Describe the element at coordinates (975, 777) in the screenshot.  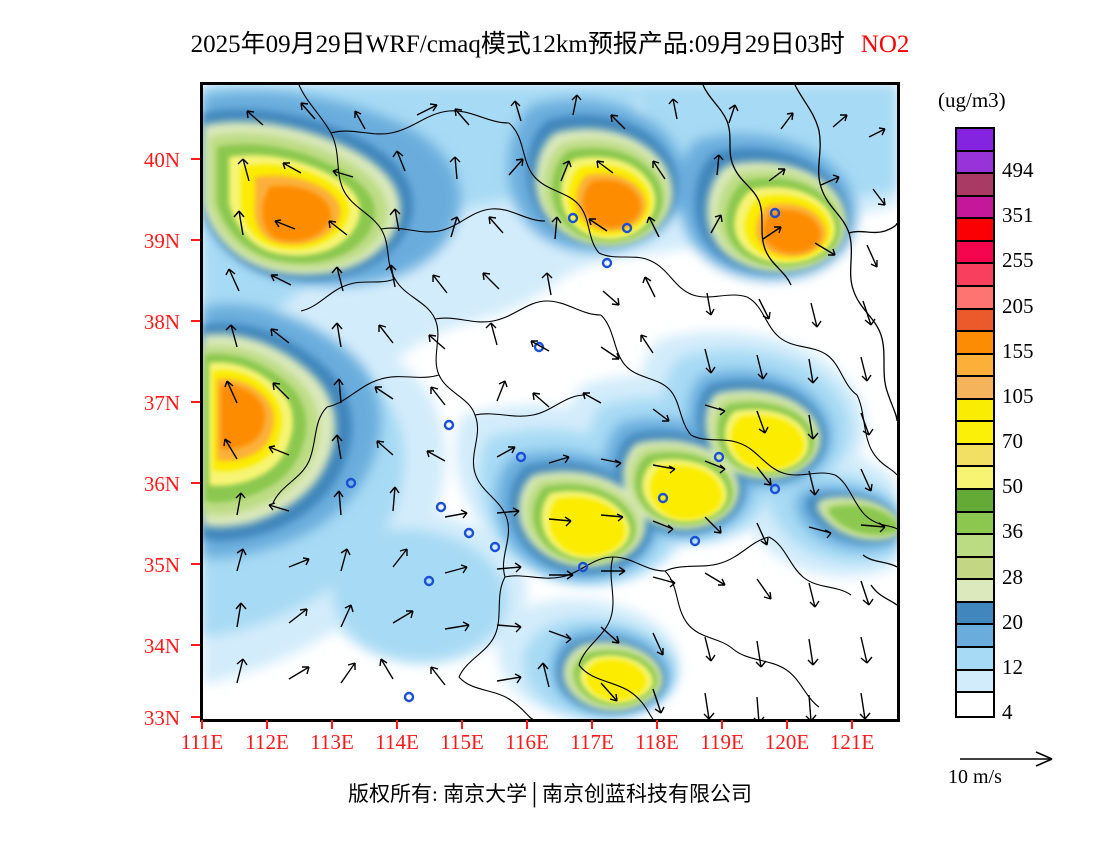
I see `wind-scale-label: 10 m/s` at that location.